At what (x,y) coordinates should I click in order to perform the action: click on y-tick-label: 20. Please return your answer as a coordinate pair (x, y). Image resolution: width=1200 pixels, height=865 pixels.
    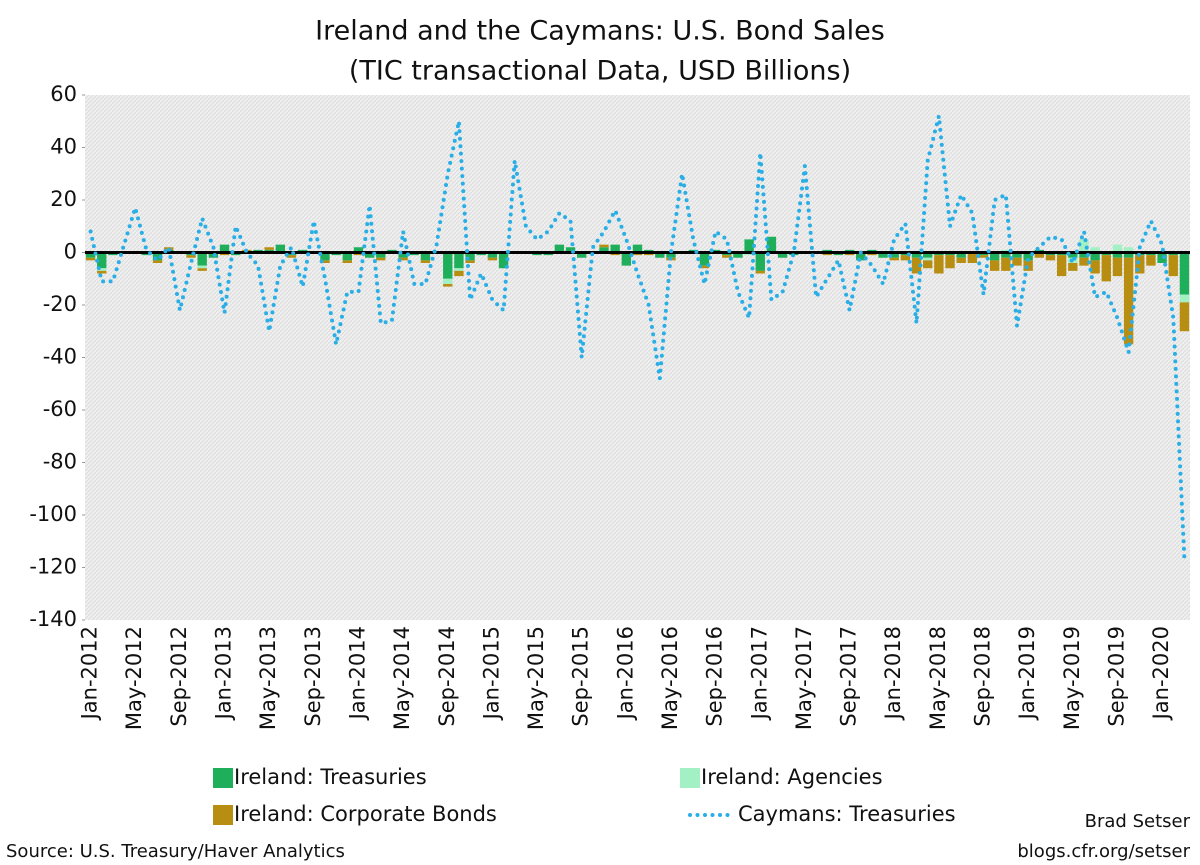
    Looking at the image, I should click on (63, 199).